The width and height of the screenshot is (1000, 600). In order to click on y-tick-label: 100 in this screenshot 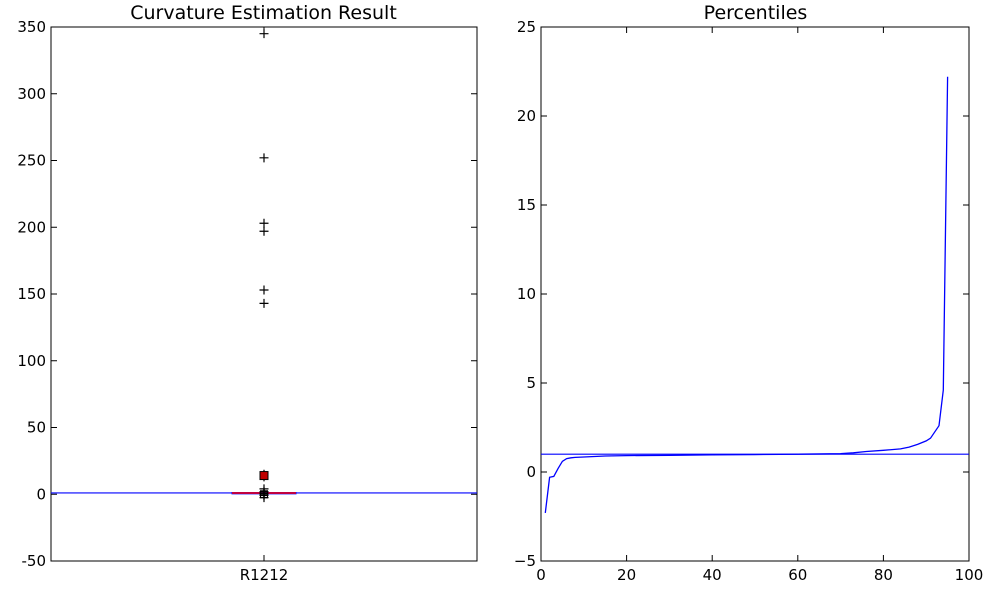, I will do `click(31, 361)`.